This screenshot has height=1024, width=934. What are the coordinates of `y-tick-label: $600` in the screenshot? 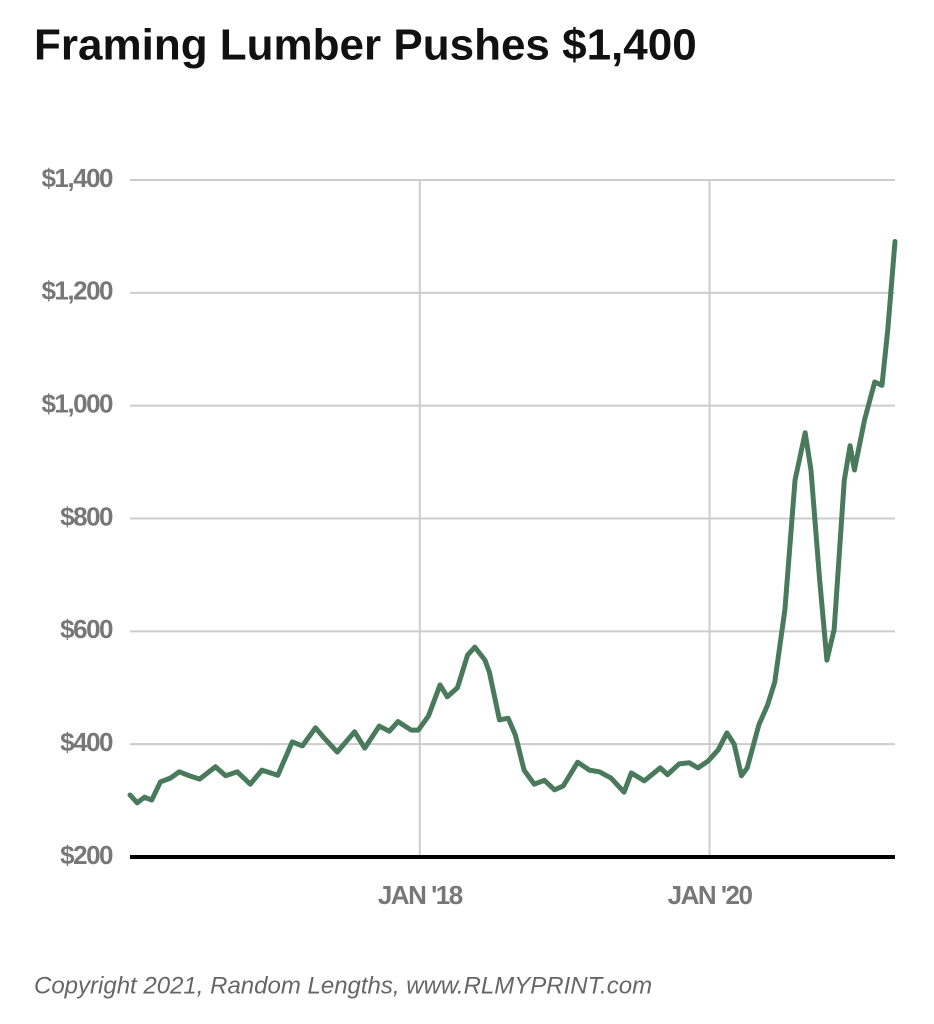 It's located at (86, 629).